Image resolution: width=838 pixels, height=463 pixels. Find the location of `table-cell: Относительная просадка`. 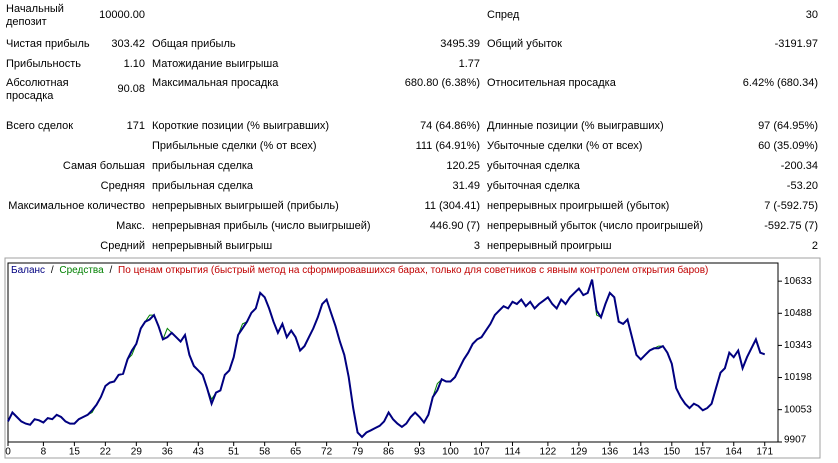

table-cell: Относительная просадка is located at coordinates (551, 83).